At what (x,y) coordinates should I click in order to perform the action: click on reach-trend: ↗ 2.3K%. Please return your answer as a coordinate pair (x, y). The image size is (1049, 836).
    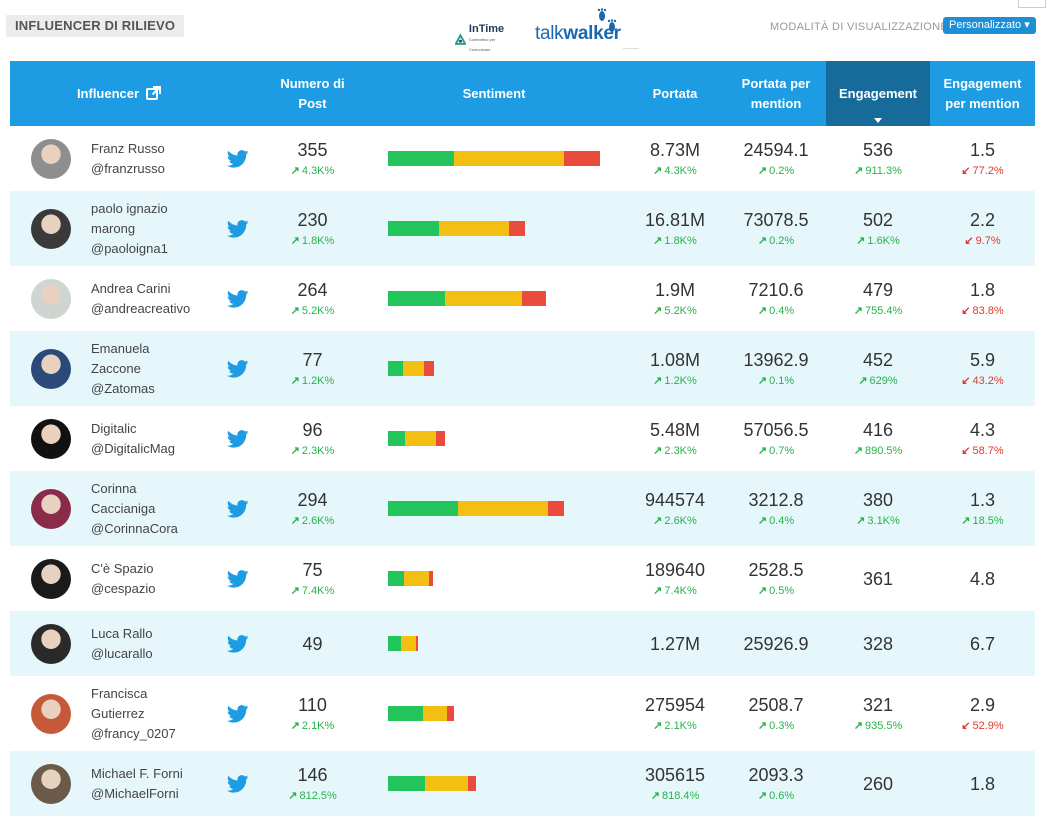
    Looking at the image, I should click on (675, 451).